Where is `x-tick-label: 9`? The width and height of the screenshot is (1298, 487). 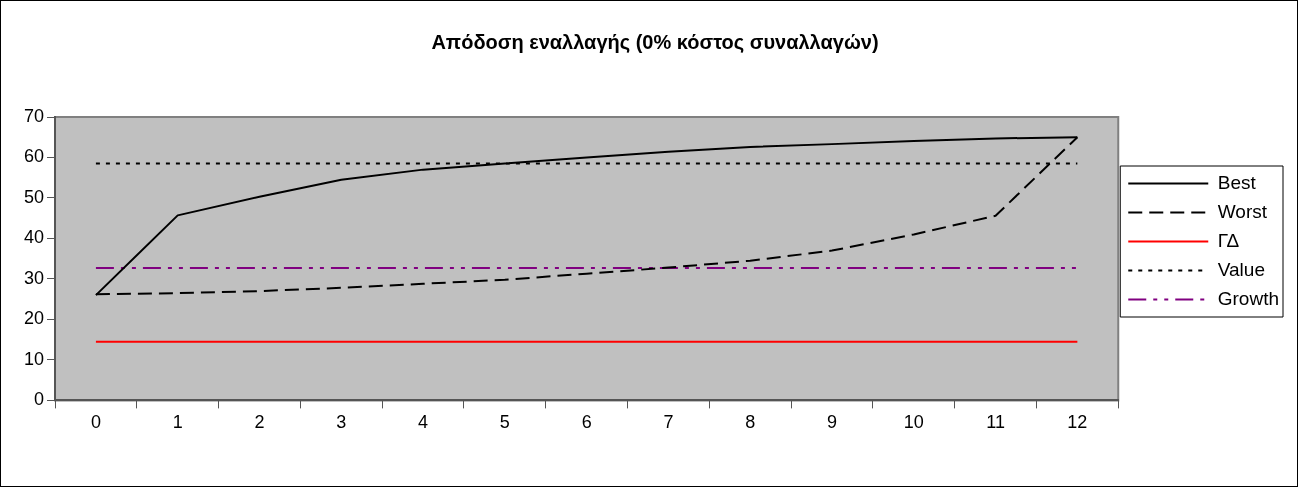 x-tick-label: 9 is located at coordinates (832, 422).